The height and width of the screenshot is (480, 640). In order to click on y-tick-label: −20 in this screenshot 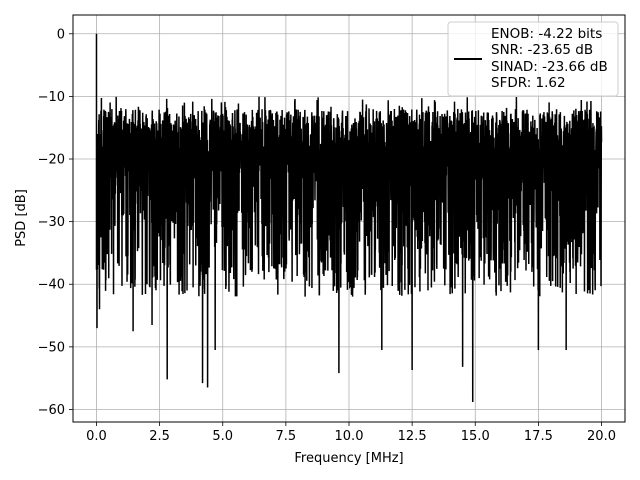, I will do `click(51, 160)`.